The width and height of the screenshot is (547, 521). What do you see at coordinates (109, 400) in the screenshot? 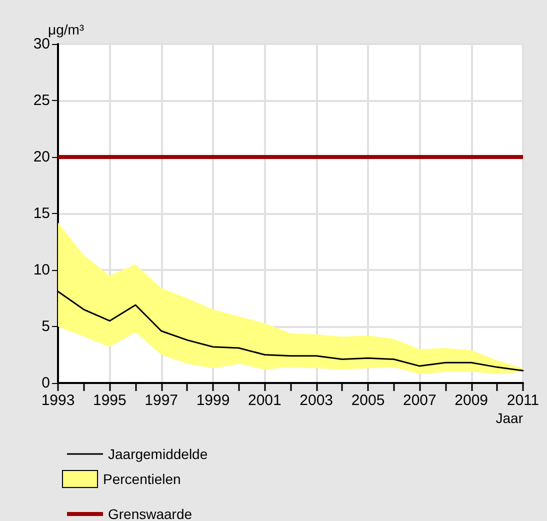
I see `x-tick-label: 1995` at bounding box center [109, 400].